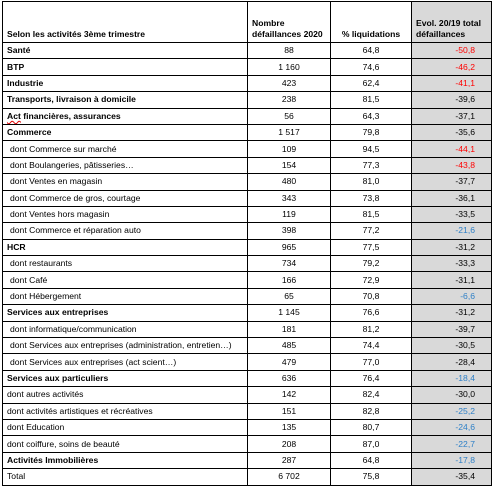 This screenshot has width=497, height=494. I want to click on header-activity: Selon les activités 3ème trimestre, so click(125, 22).